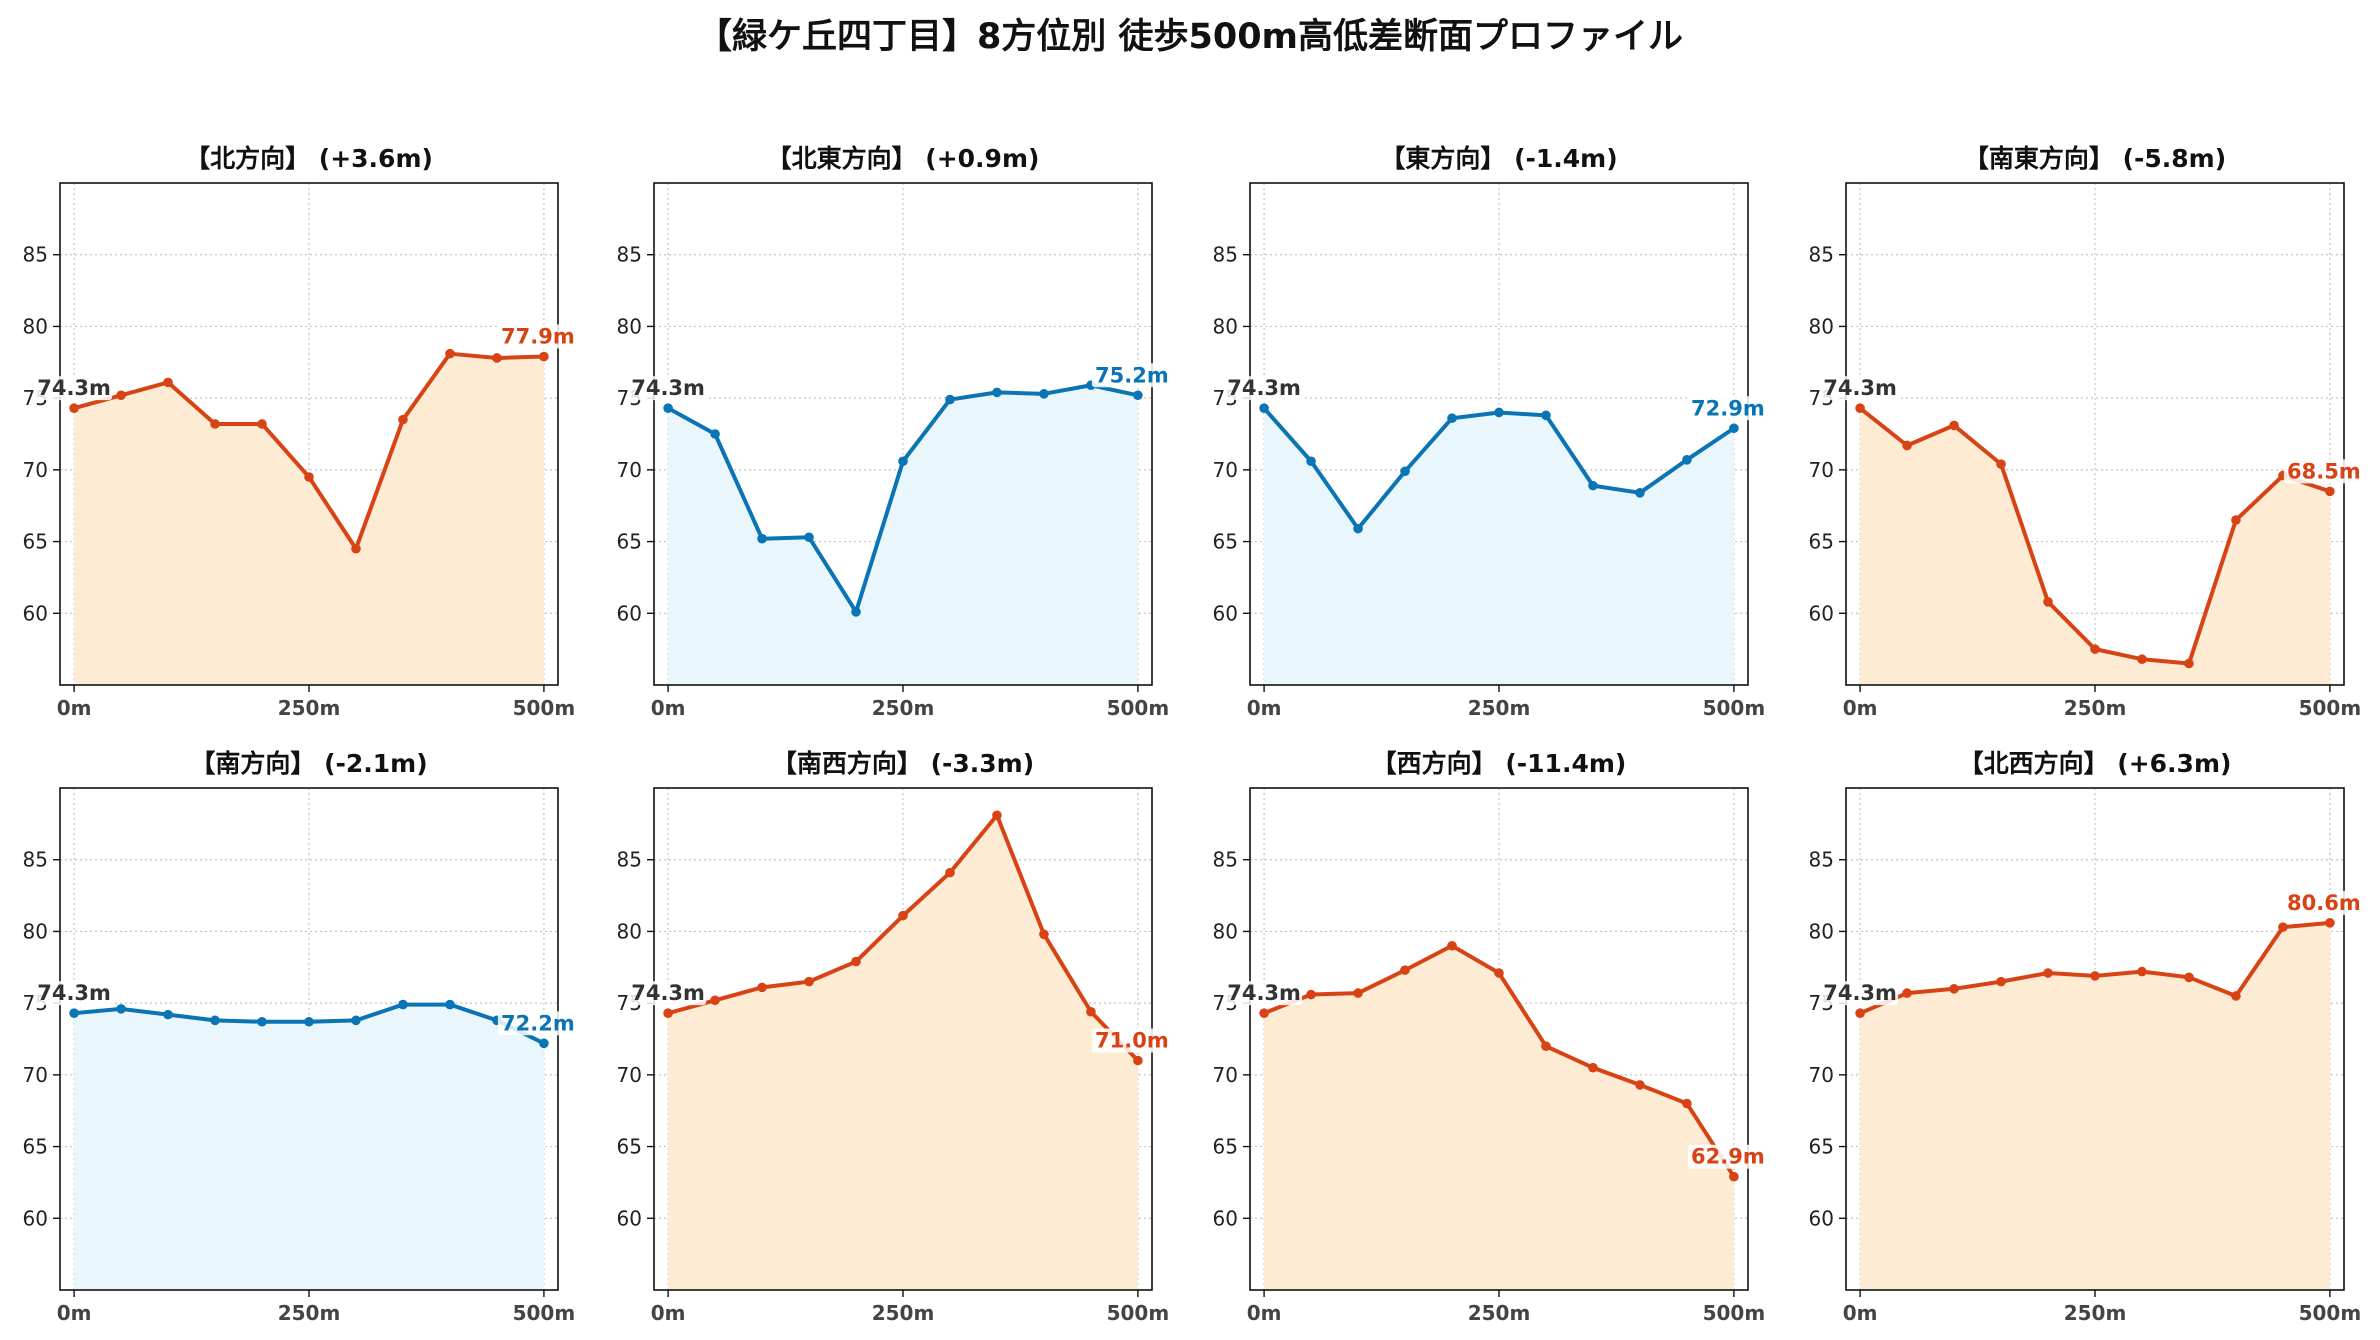  Describe the element at coordinates (2324, 471) in the screenshot. I see `end-label: 68.5m` at that location.